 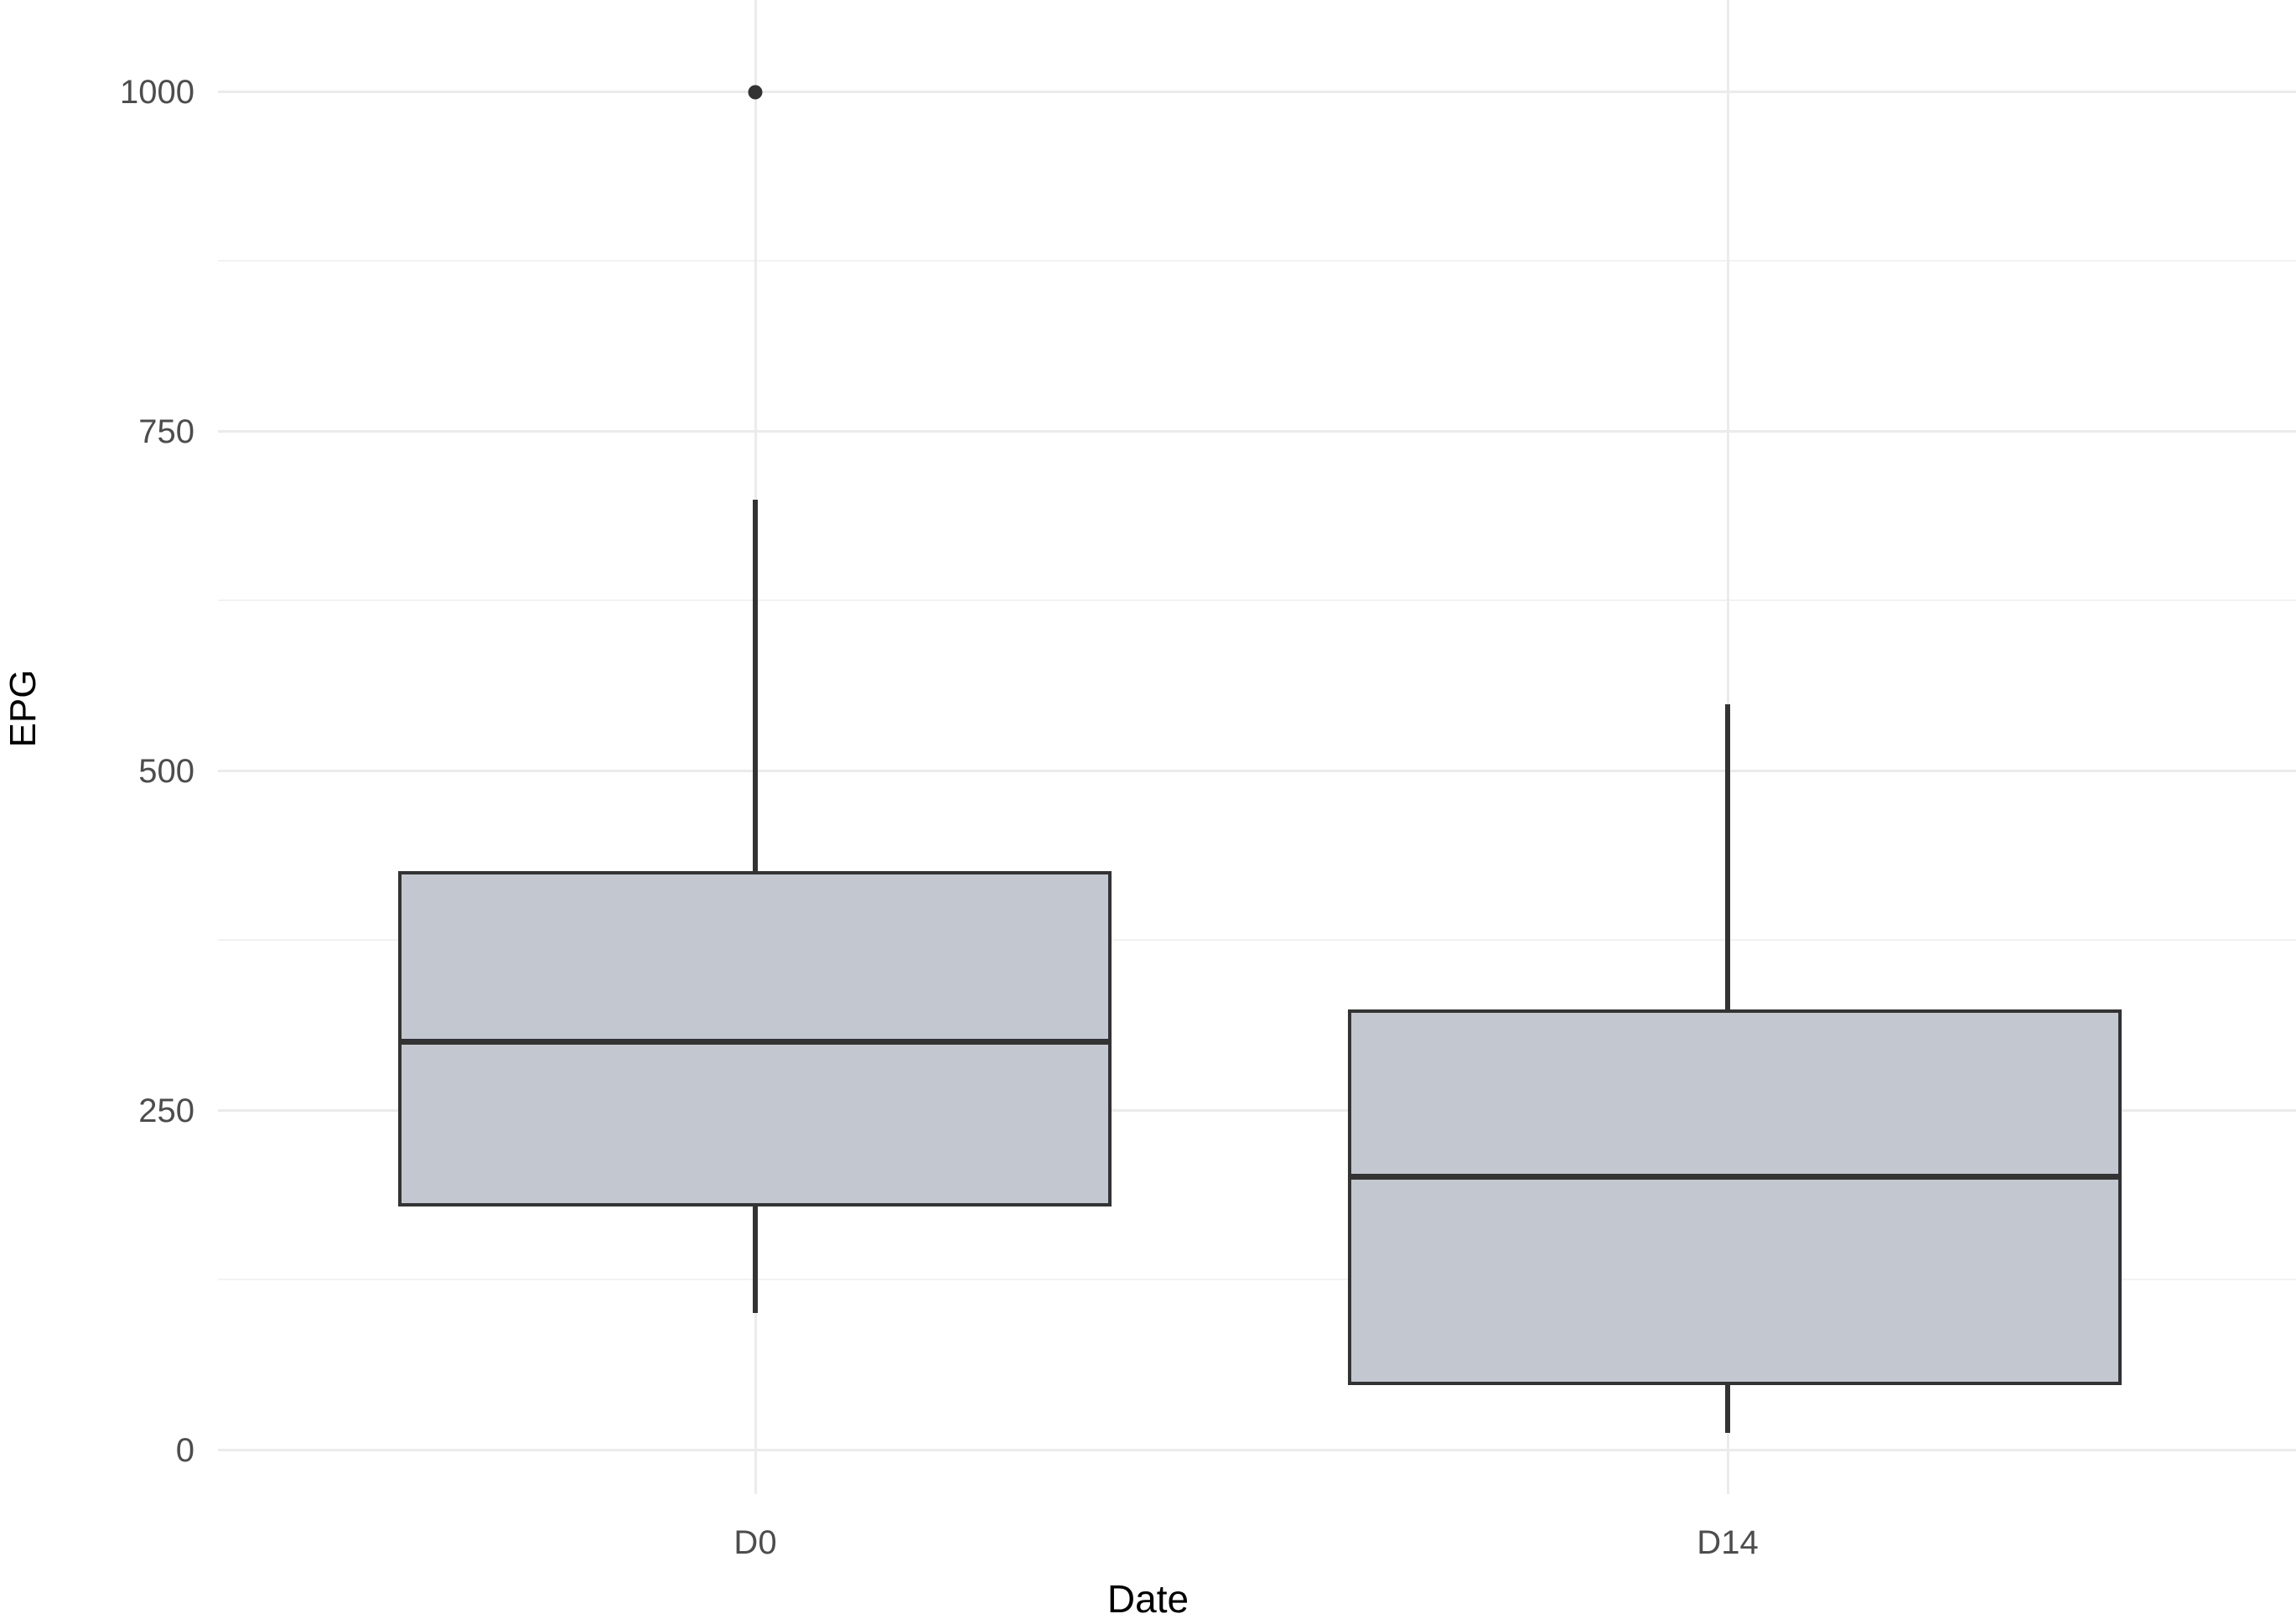 What do you see at coordinates (1727, 1408) in the screenshot?
I see `whisker-lower-d14` at bounding box center [1727, 1408].